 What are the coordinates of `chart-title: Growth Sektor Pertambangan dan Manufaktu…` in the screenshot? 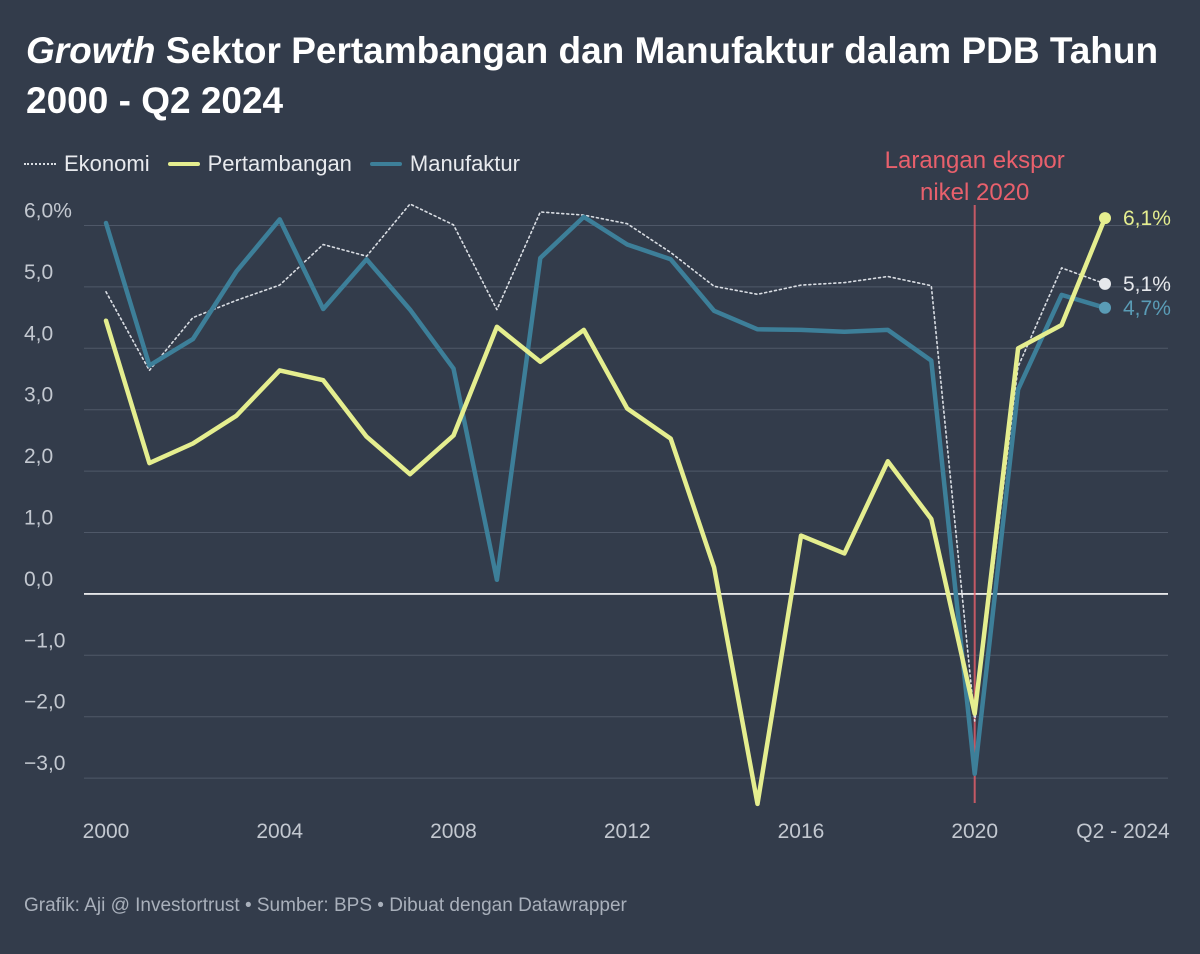 It's located at (606, 76).